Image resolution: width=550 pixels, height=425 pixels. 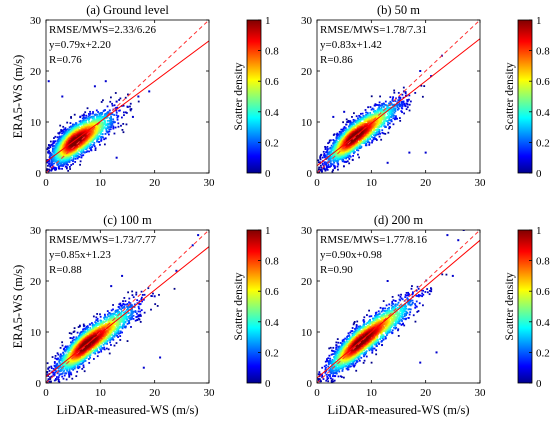 I want to click on y-tick-label: 20, so click(x=36, y=72).